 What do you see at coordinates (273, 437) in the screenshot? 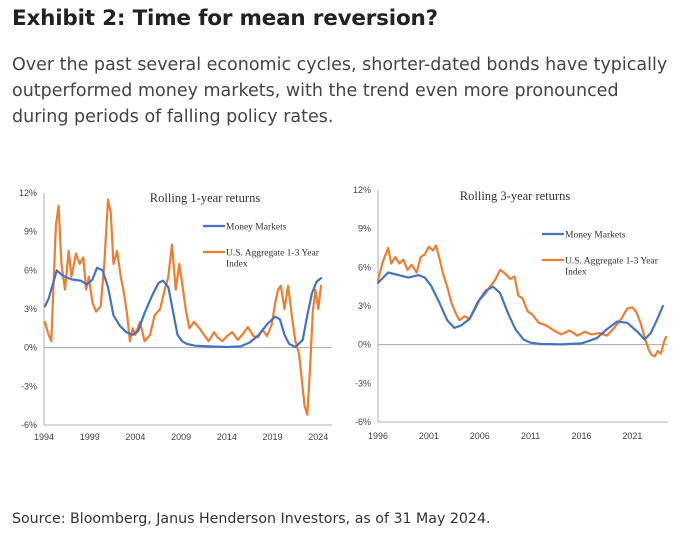
I see `x-tick-label: 2019` at bounding box center [273, 437].